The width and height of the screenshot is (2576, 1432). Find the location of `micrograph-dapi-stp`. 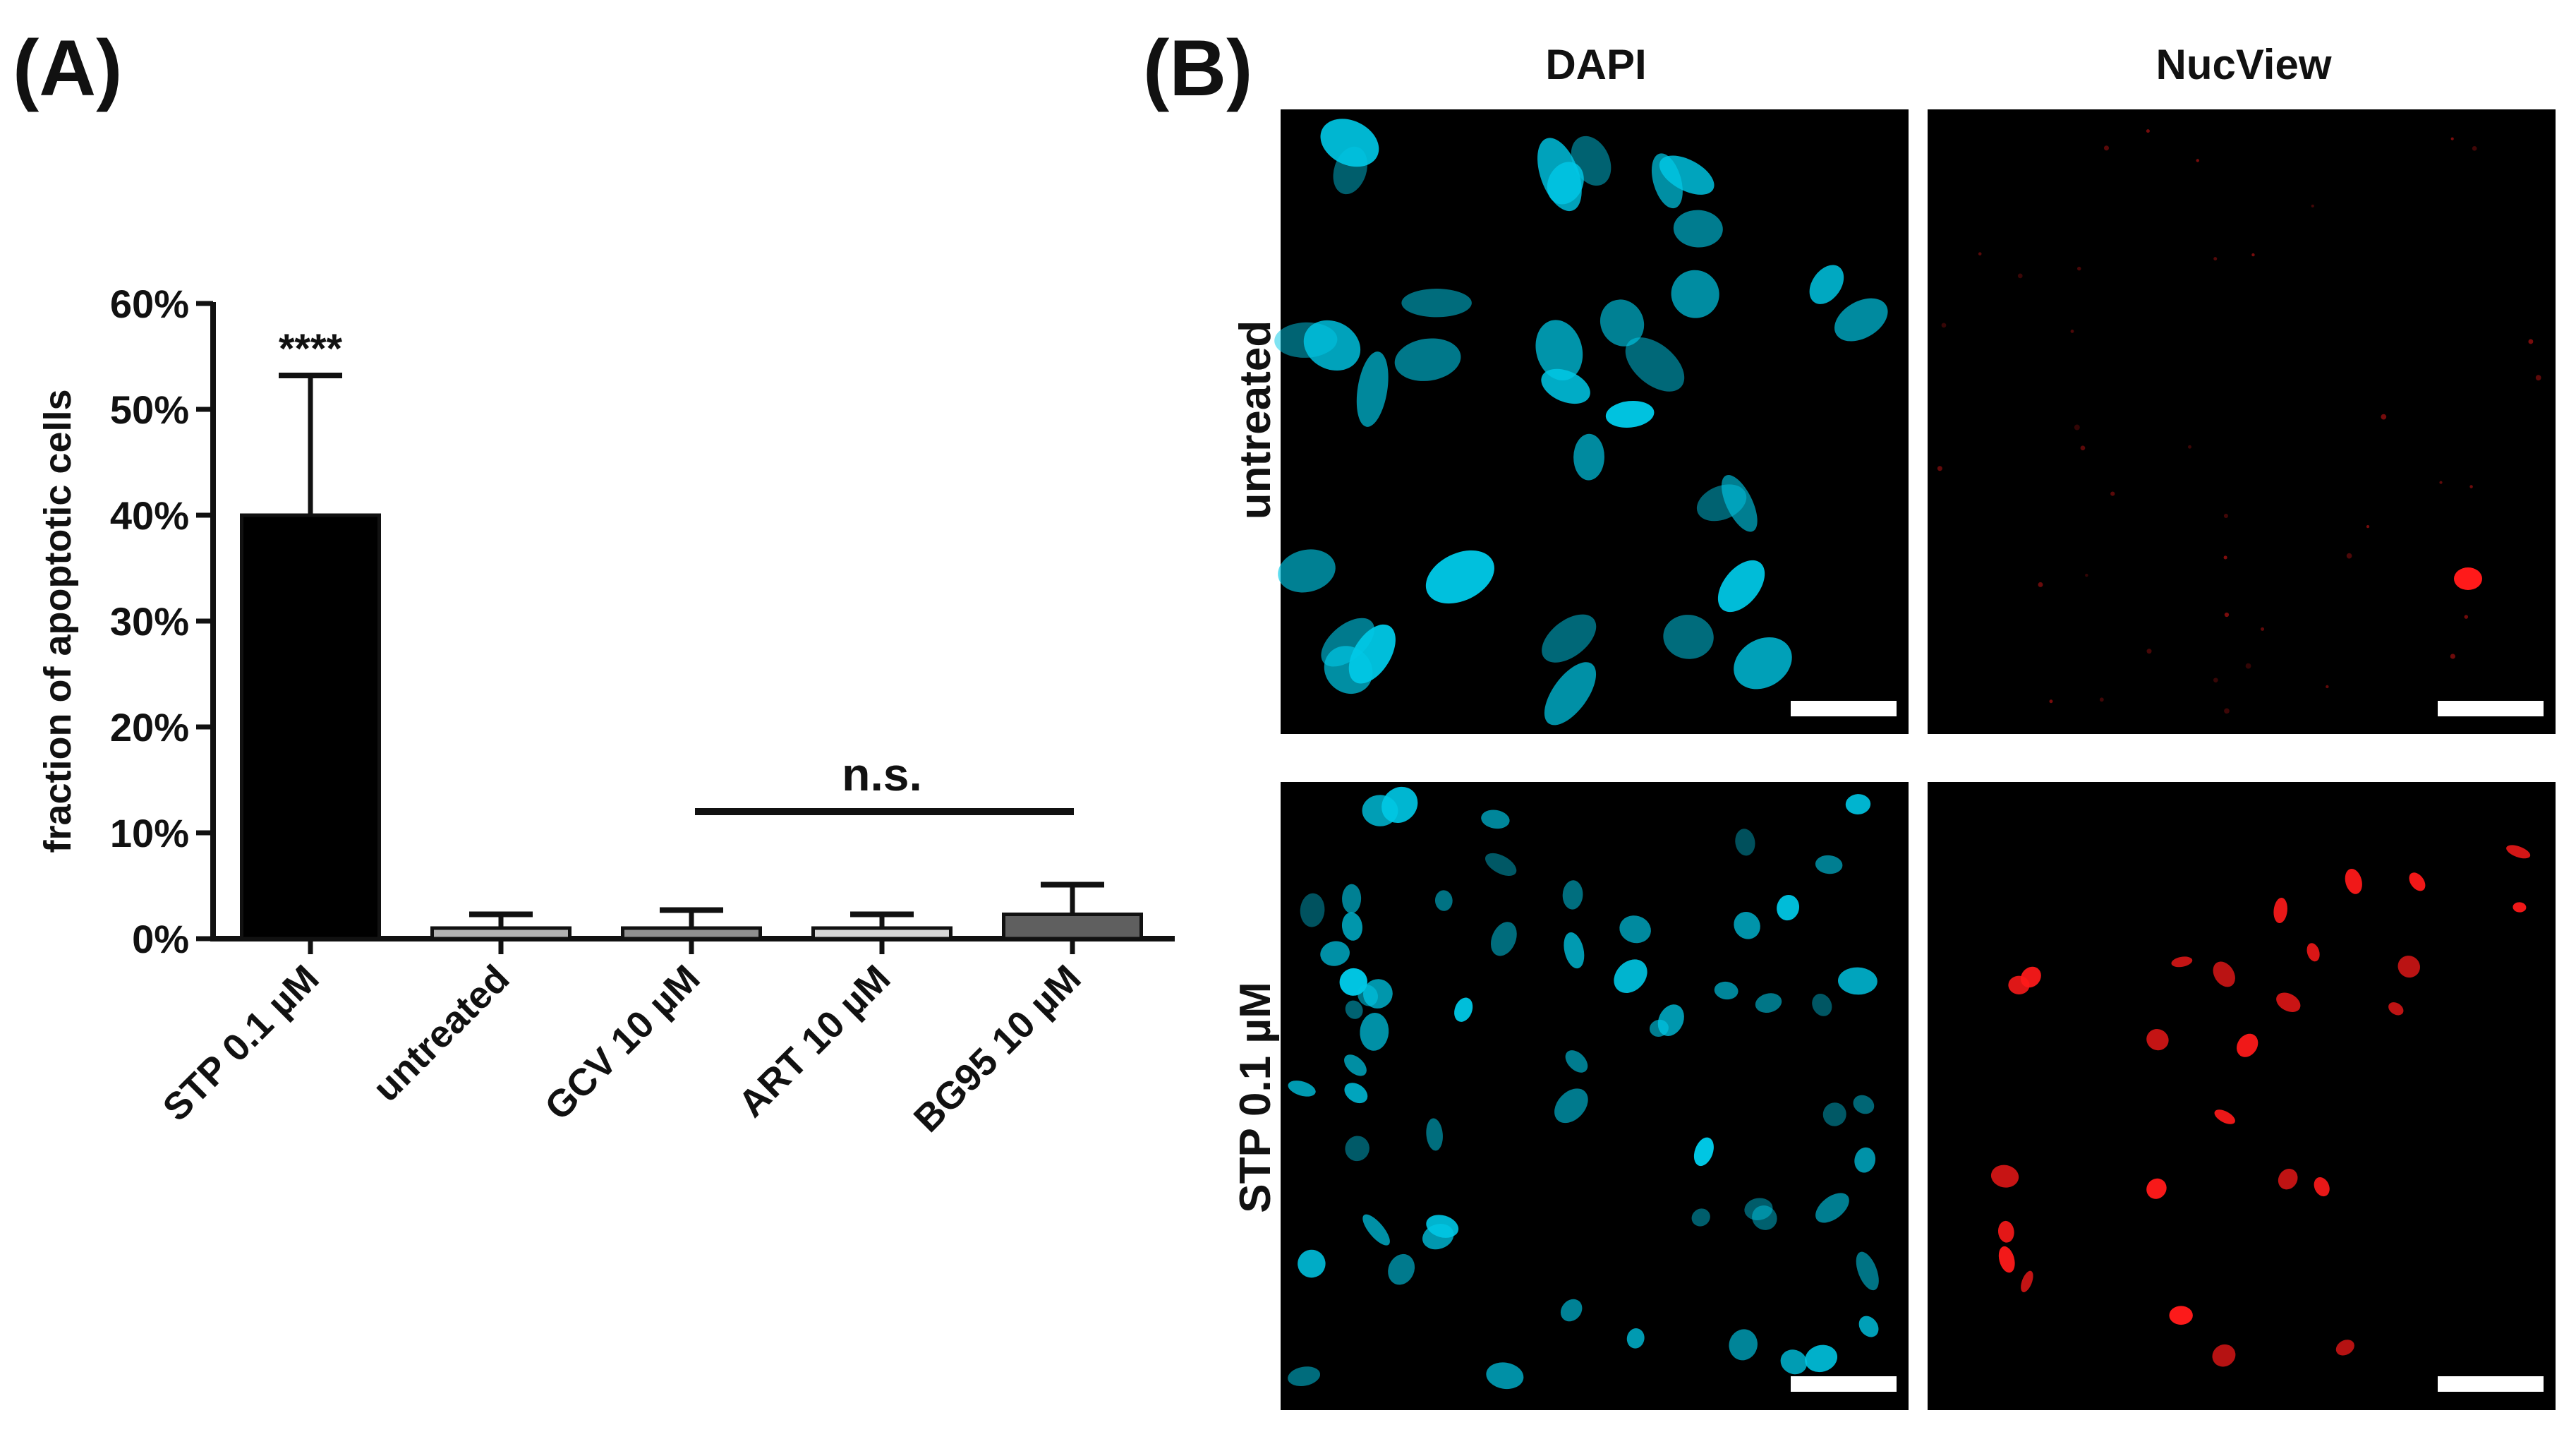

micrograph-dapi-stp is located at coordinates (1595, 1096).